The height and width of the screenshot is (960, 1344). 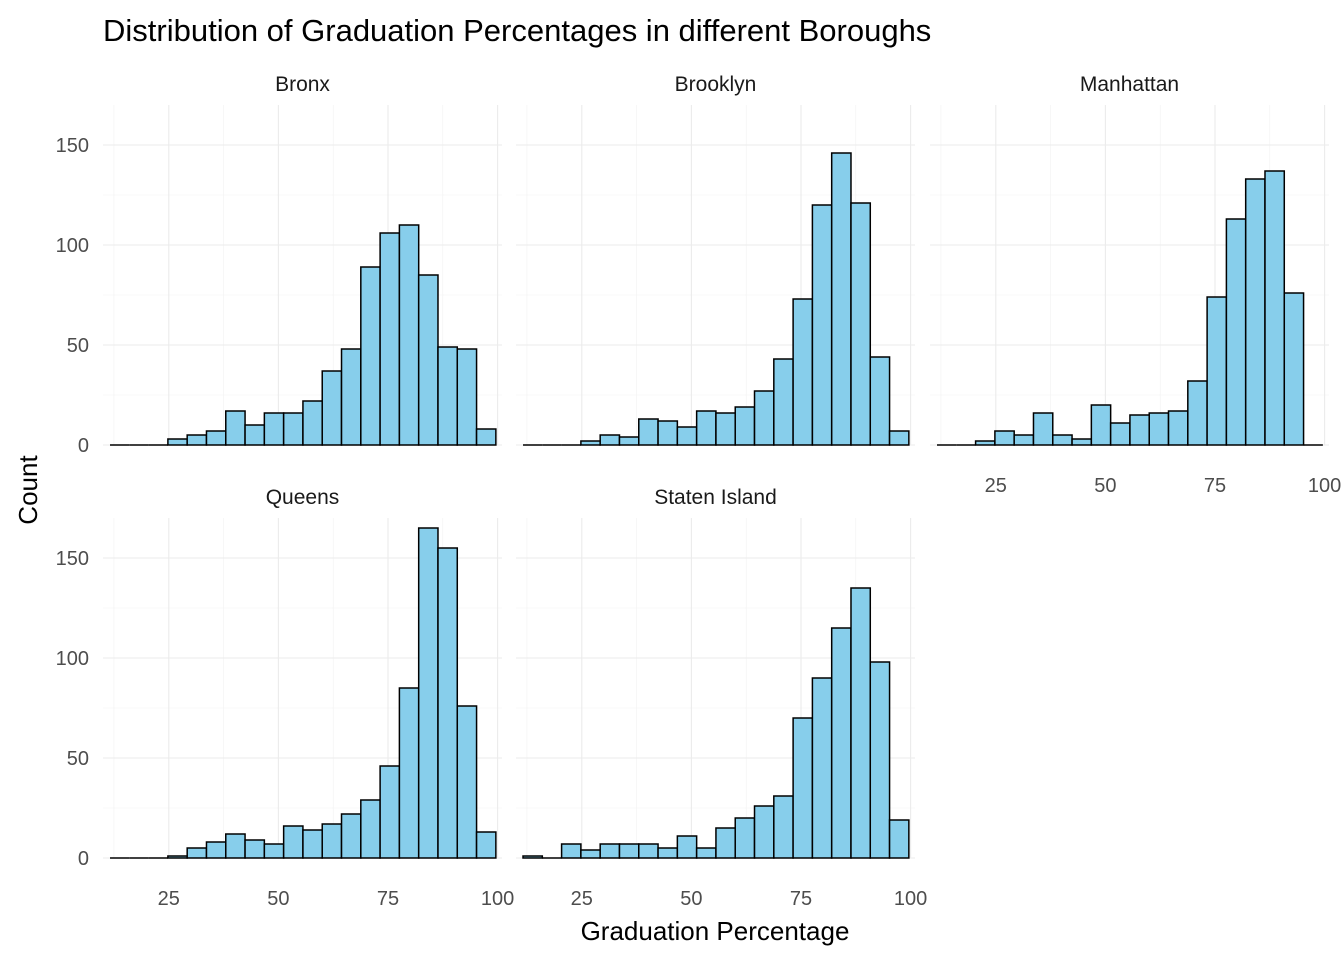 What do you see at coordinates (716, 84) in the screenshot?
I see `facet-label: Brooklyn` at bounding box center [716, 84].